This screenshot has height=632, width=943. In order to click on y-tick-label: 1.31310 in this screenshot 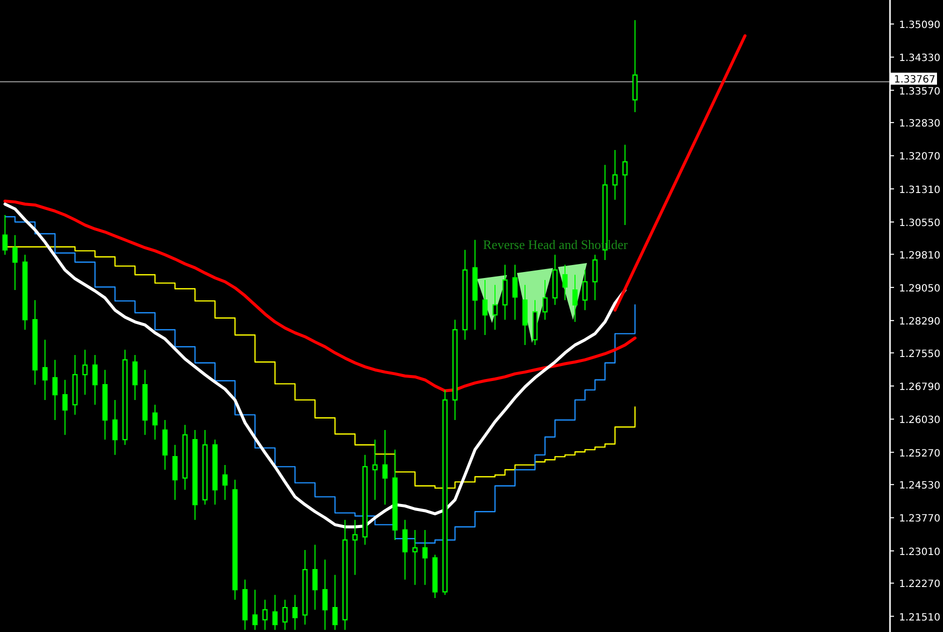, I will do `click(919, 190)`.